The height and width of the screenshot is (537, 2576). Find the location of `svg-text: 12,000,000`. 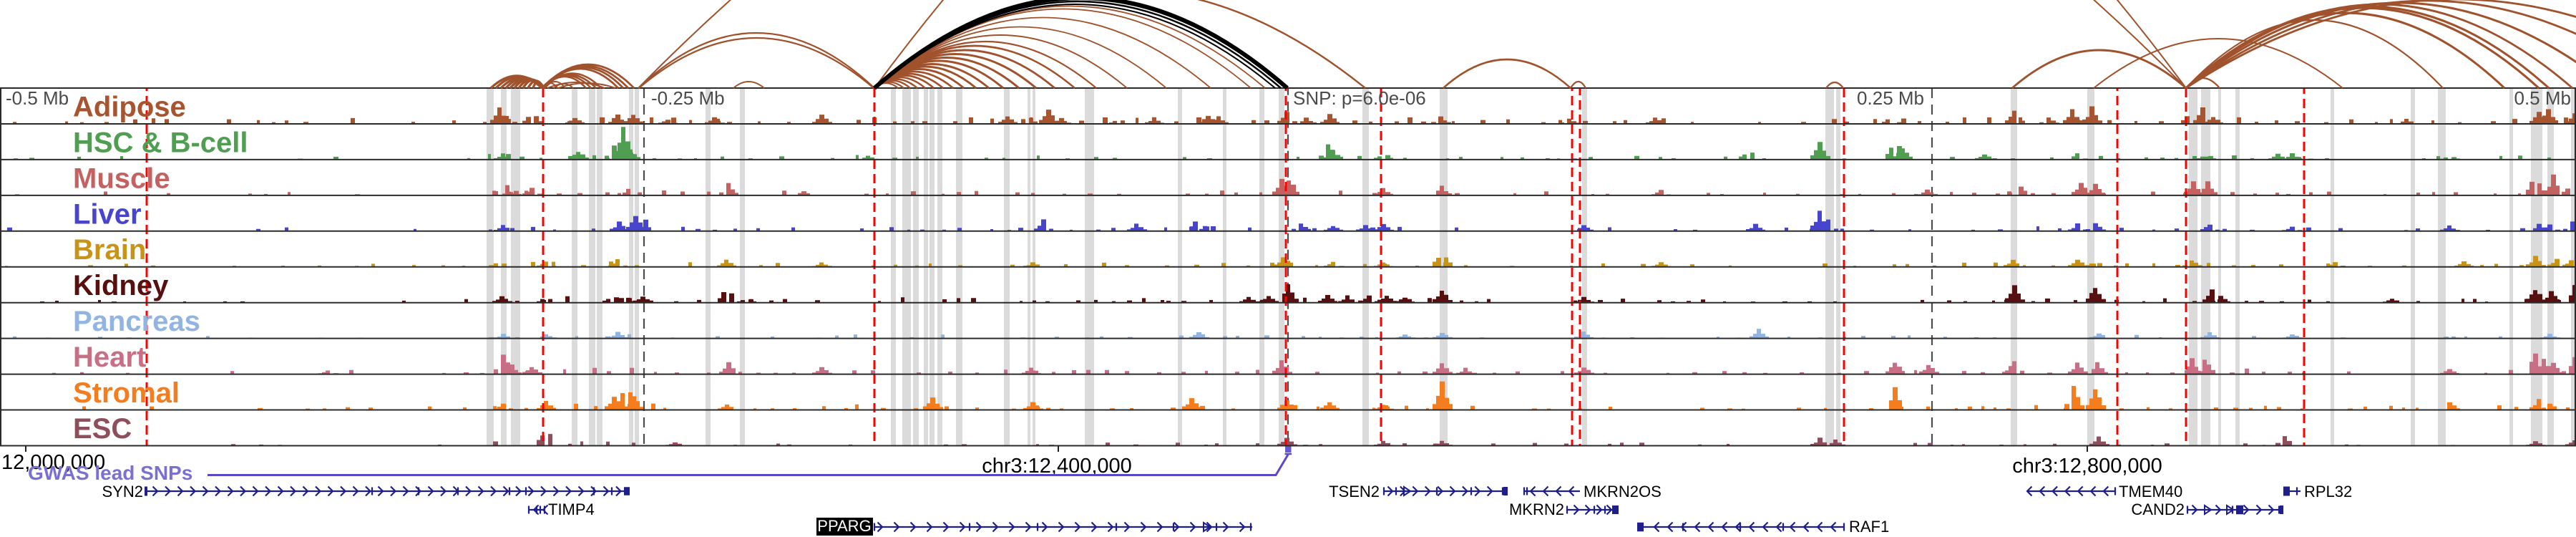

svg-text: 12,000,000 is located at coordinates (53, 462).